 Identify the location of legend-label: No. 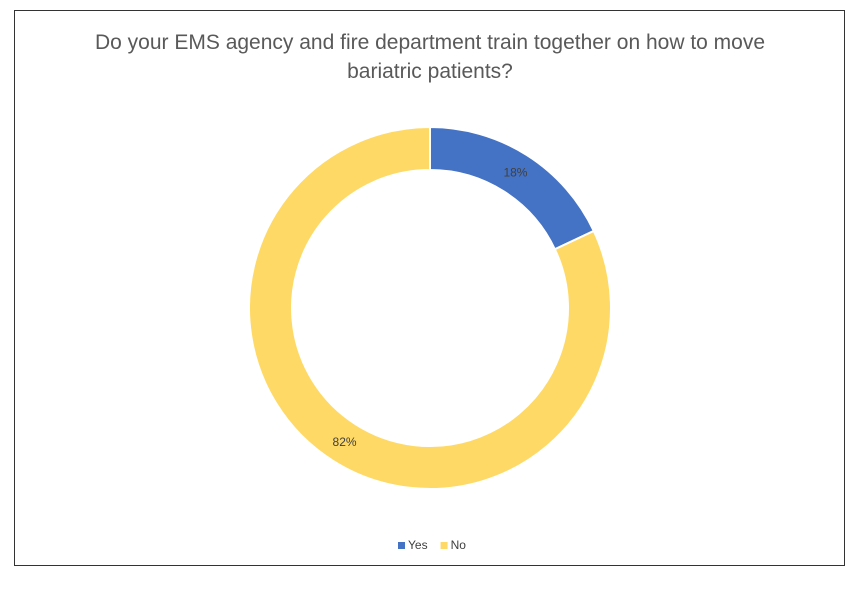
(459, 545).